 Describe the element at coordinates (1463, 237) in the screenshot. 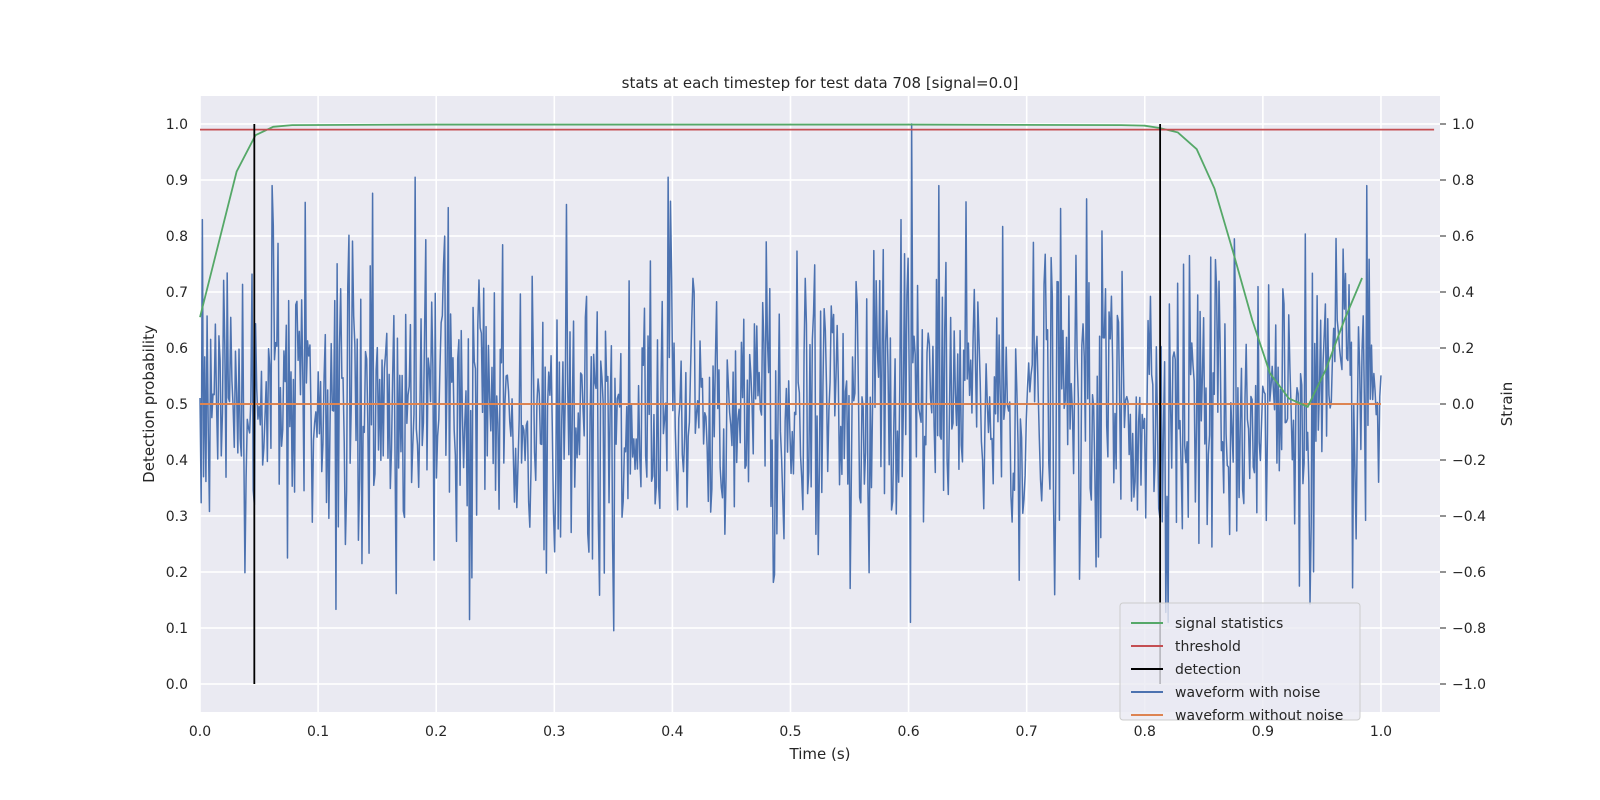

I see `y-tick-label-right: 0.6` at that location.